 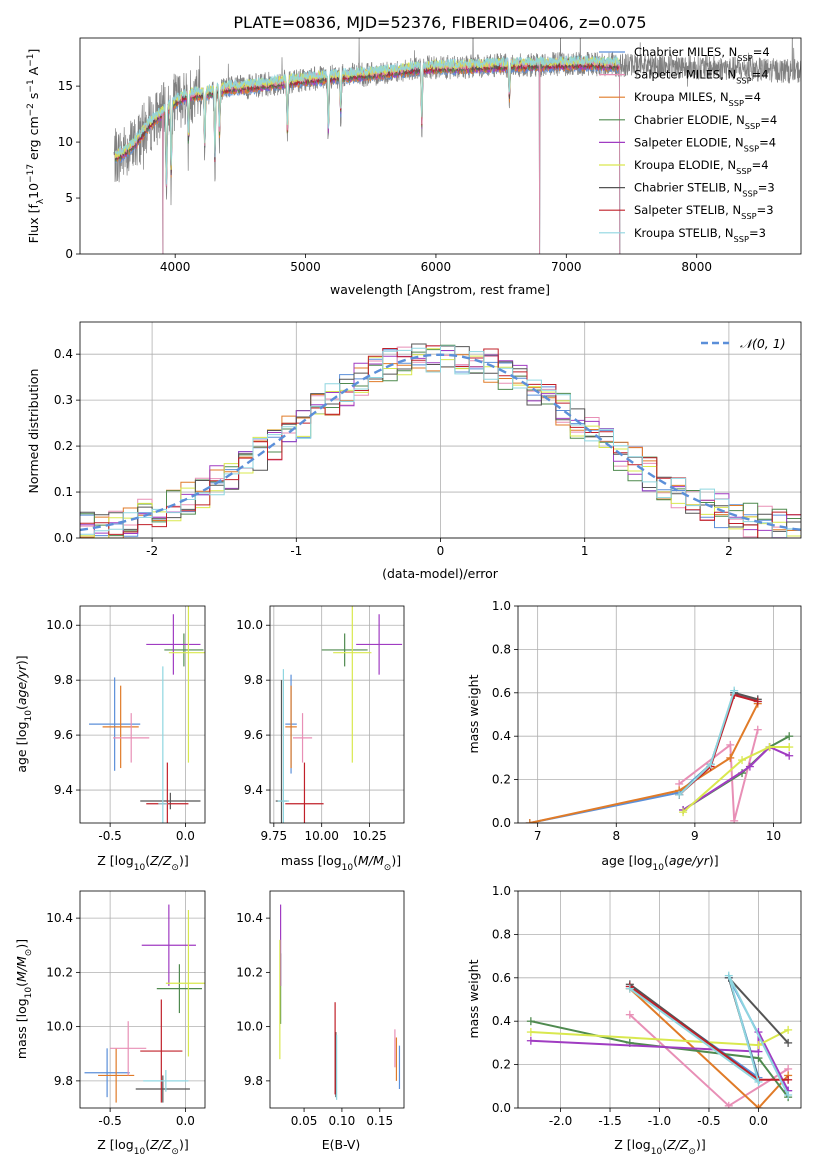 What do you see at coordinates (152, 551) in the screenshot?
I see `tick-label-x: -2` at bounding box center [152, 551].